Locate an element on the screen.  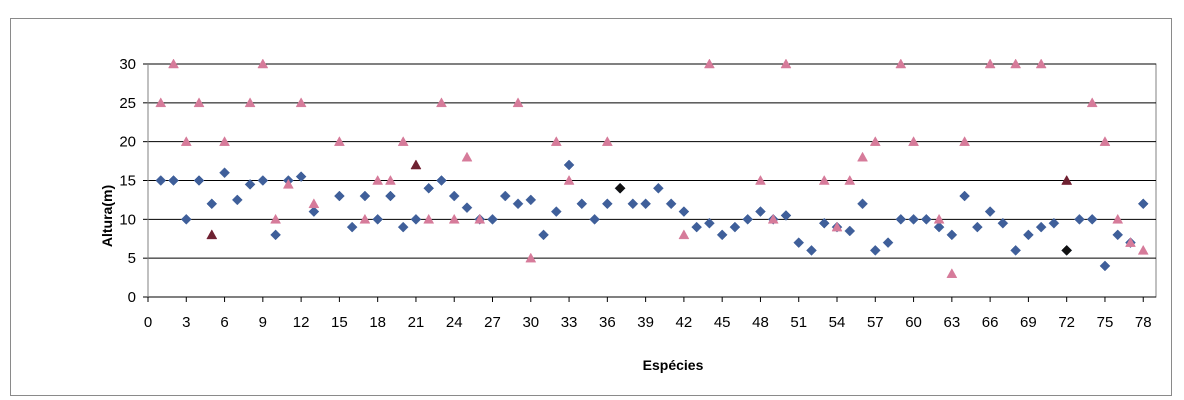
y-tick-label: 25 is located at coordinates (127, 103).